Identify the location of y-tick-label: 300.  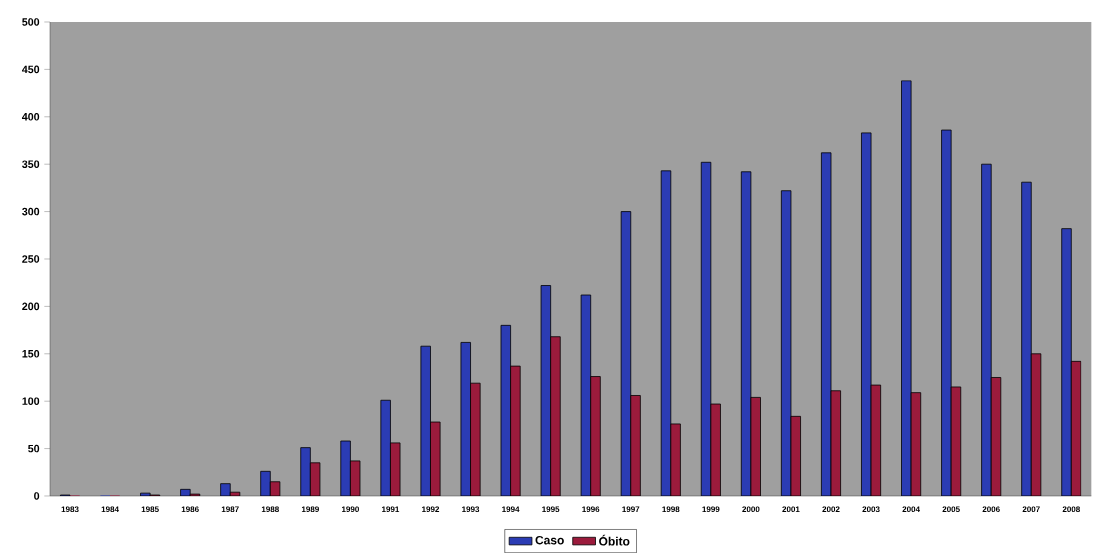
(31, 211).